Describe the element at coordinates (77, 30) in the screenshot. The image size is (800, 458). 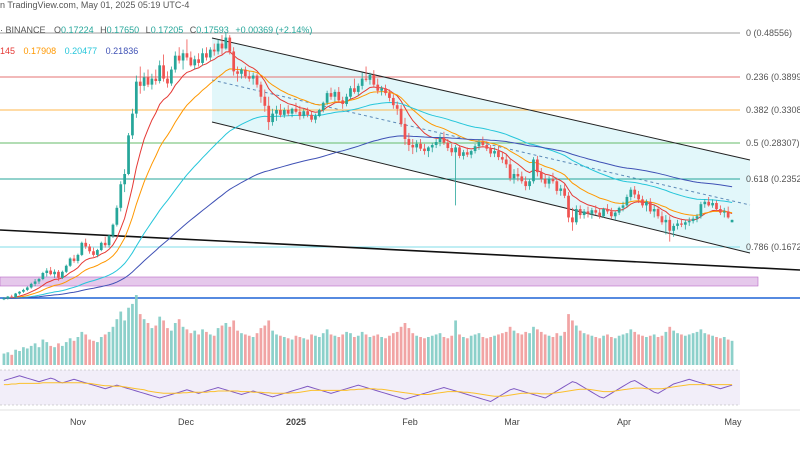
I see `open-value: 0.17224` at that location.